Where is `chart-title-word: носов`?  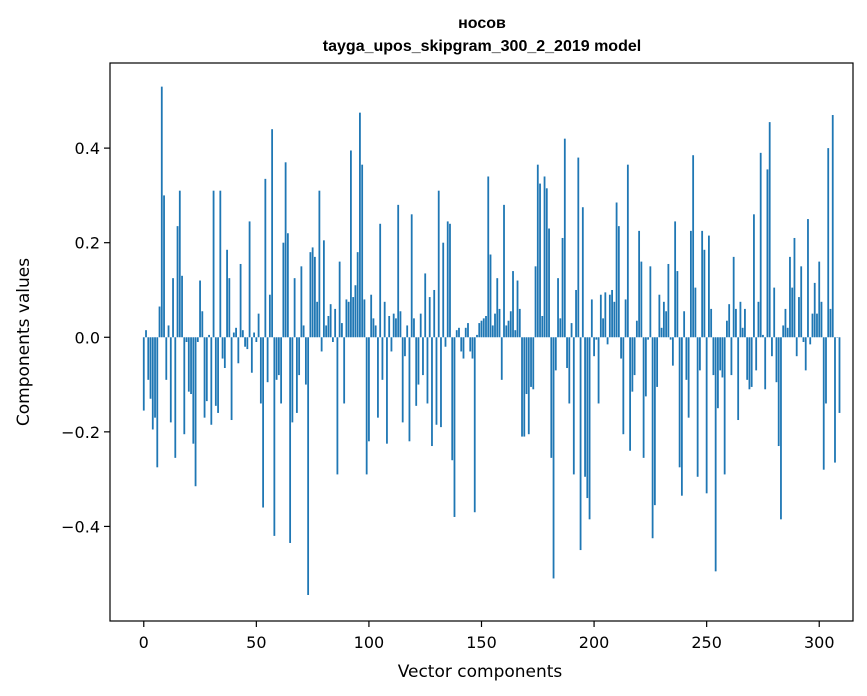 chart-title-word: носов is located at coordinates (482, 23).